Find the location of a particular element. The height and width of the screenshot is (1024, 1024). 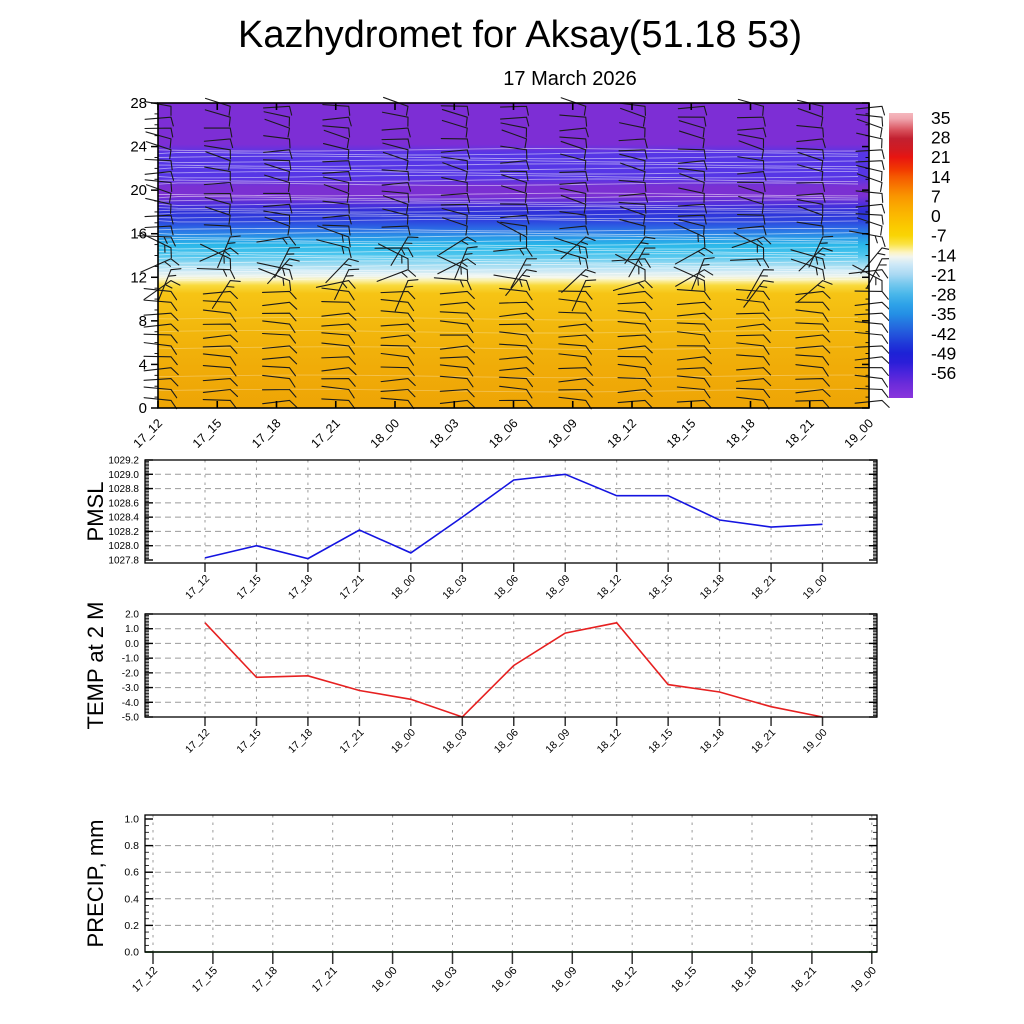

svg-text: -3.0 is located at coordinates (131, 688).